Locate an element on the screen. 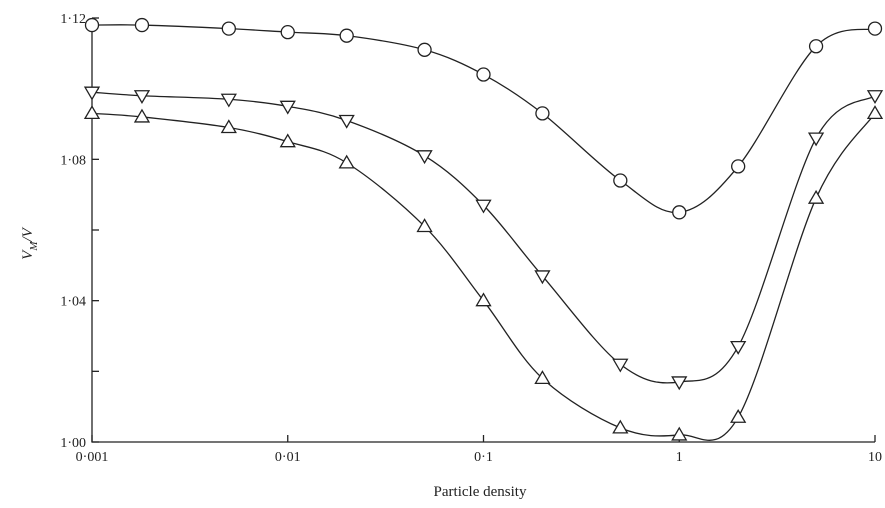 The width and height of the screenshot is (885, 508). y-tick-label: 1·00 is located at coordinates (73, 443).